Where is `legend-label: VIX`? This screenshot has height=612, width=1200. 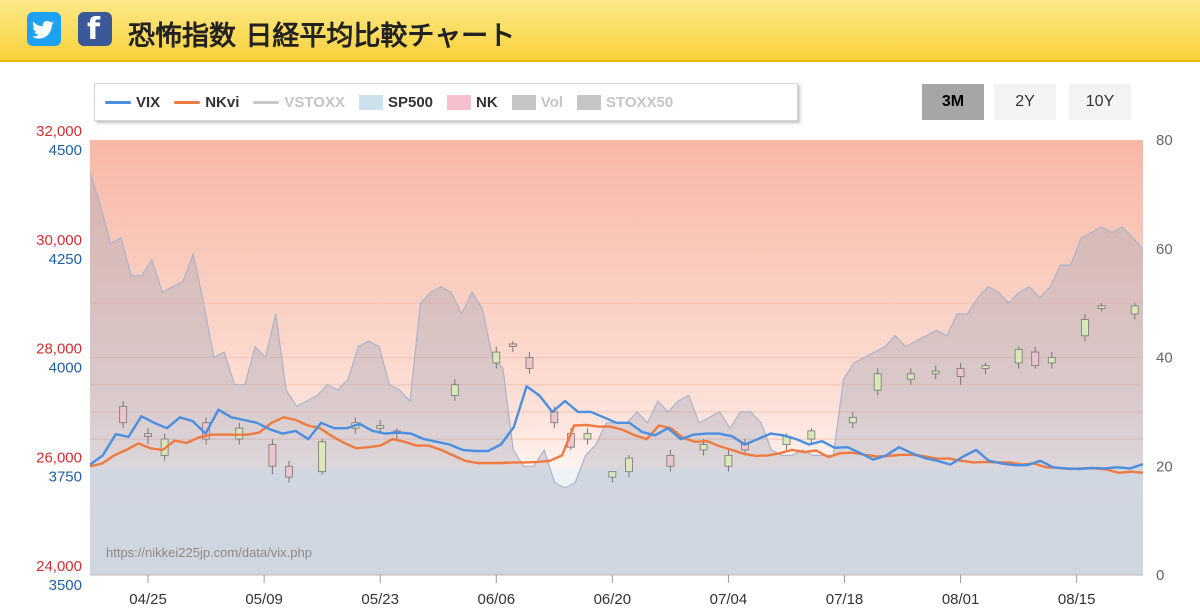 legend-label: VIX is located at coordinates (148, 102).